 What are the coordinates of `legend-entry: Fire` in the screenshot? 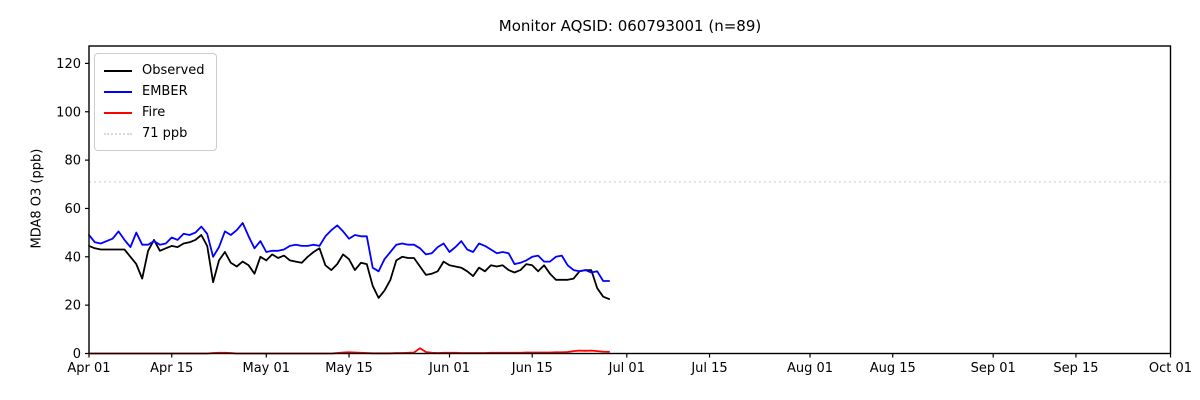 It's located at (154, 112).